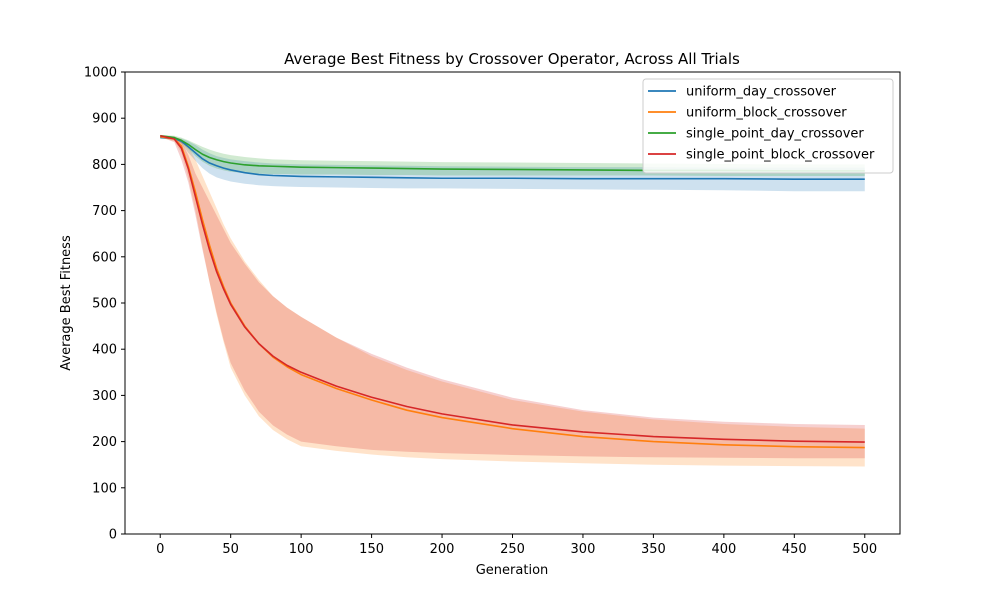  What do you see at coordinates (66, 303) in the screenshot?
I see `y-axis-label: Average Best Fitness` at bounding box center [66, 303].